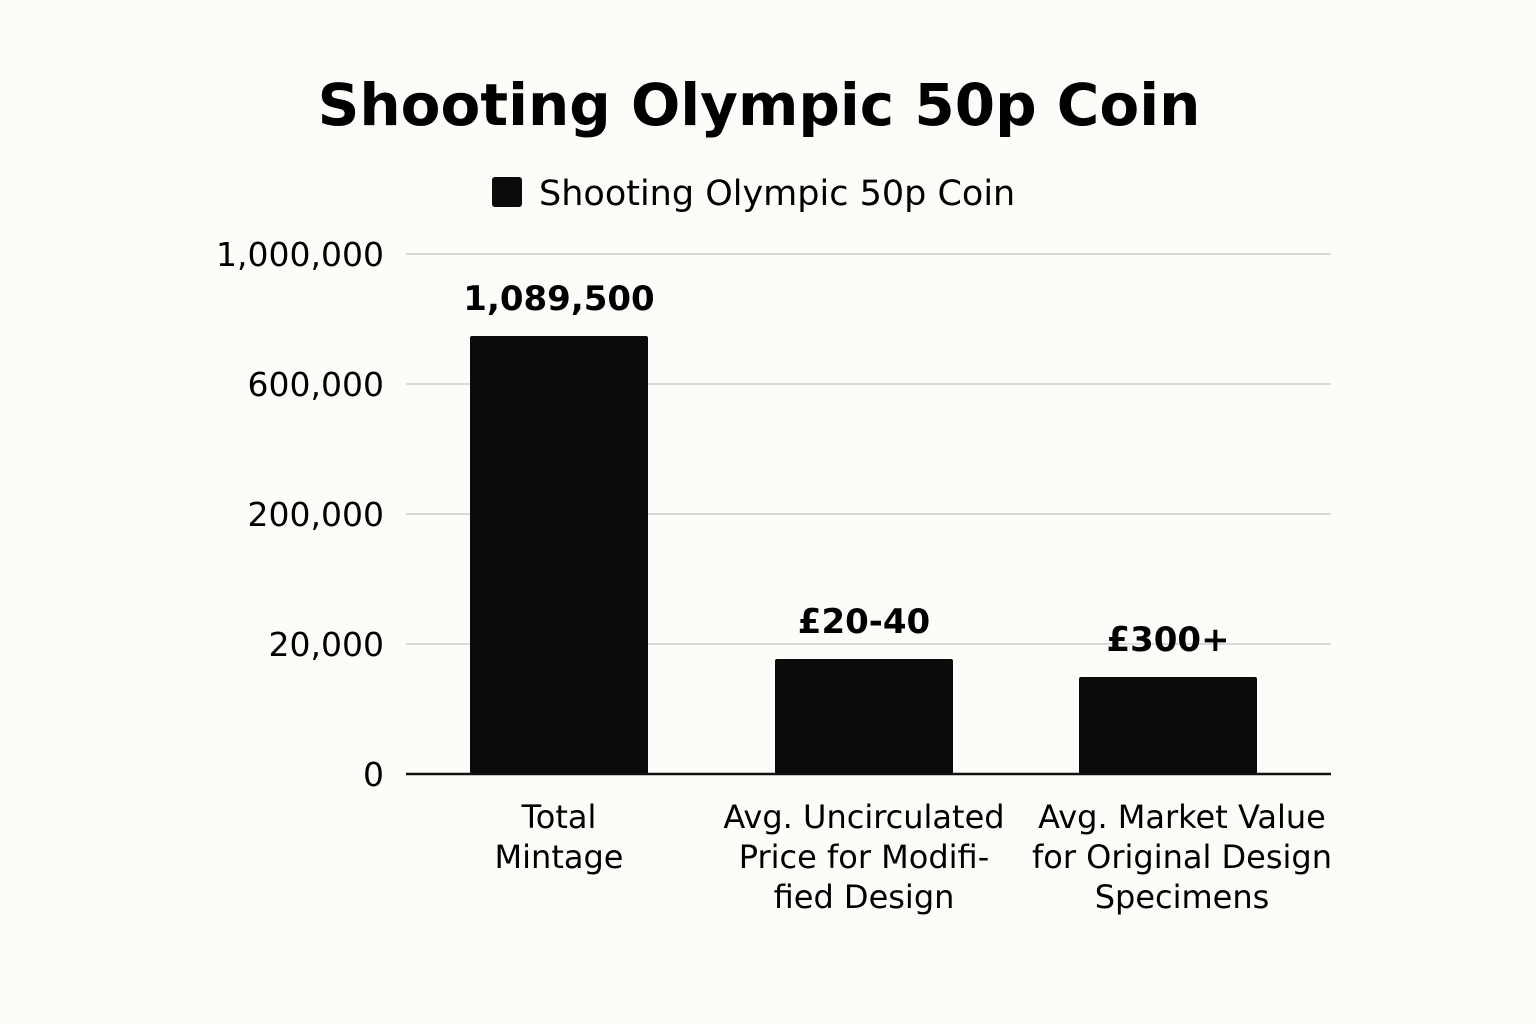  I want to click on y-axis-tick-labels: 0 20,000 200,000 600,000 1,000,000, so click(300, 514).